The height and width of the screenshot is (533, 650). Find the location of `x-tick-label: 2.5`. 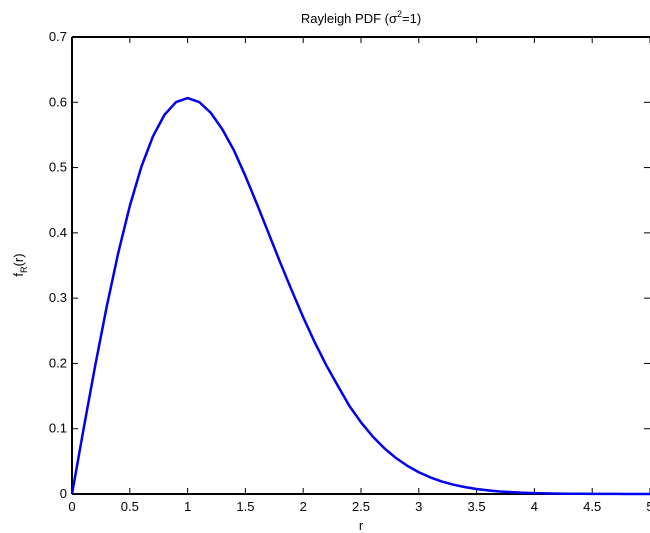

x-tick-label: 2.5 is located at coordinates (361, 506).